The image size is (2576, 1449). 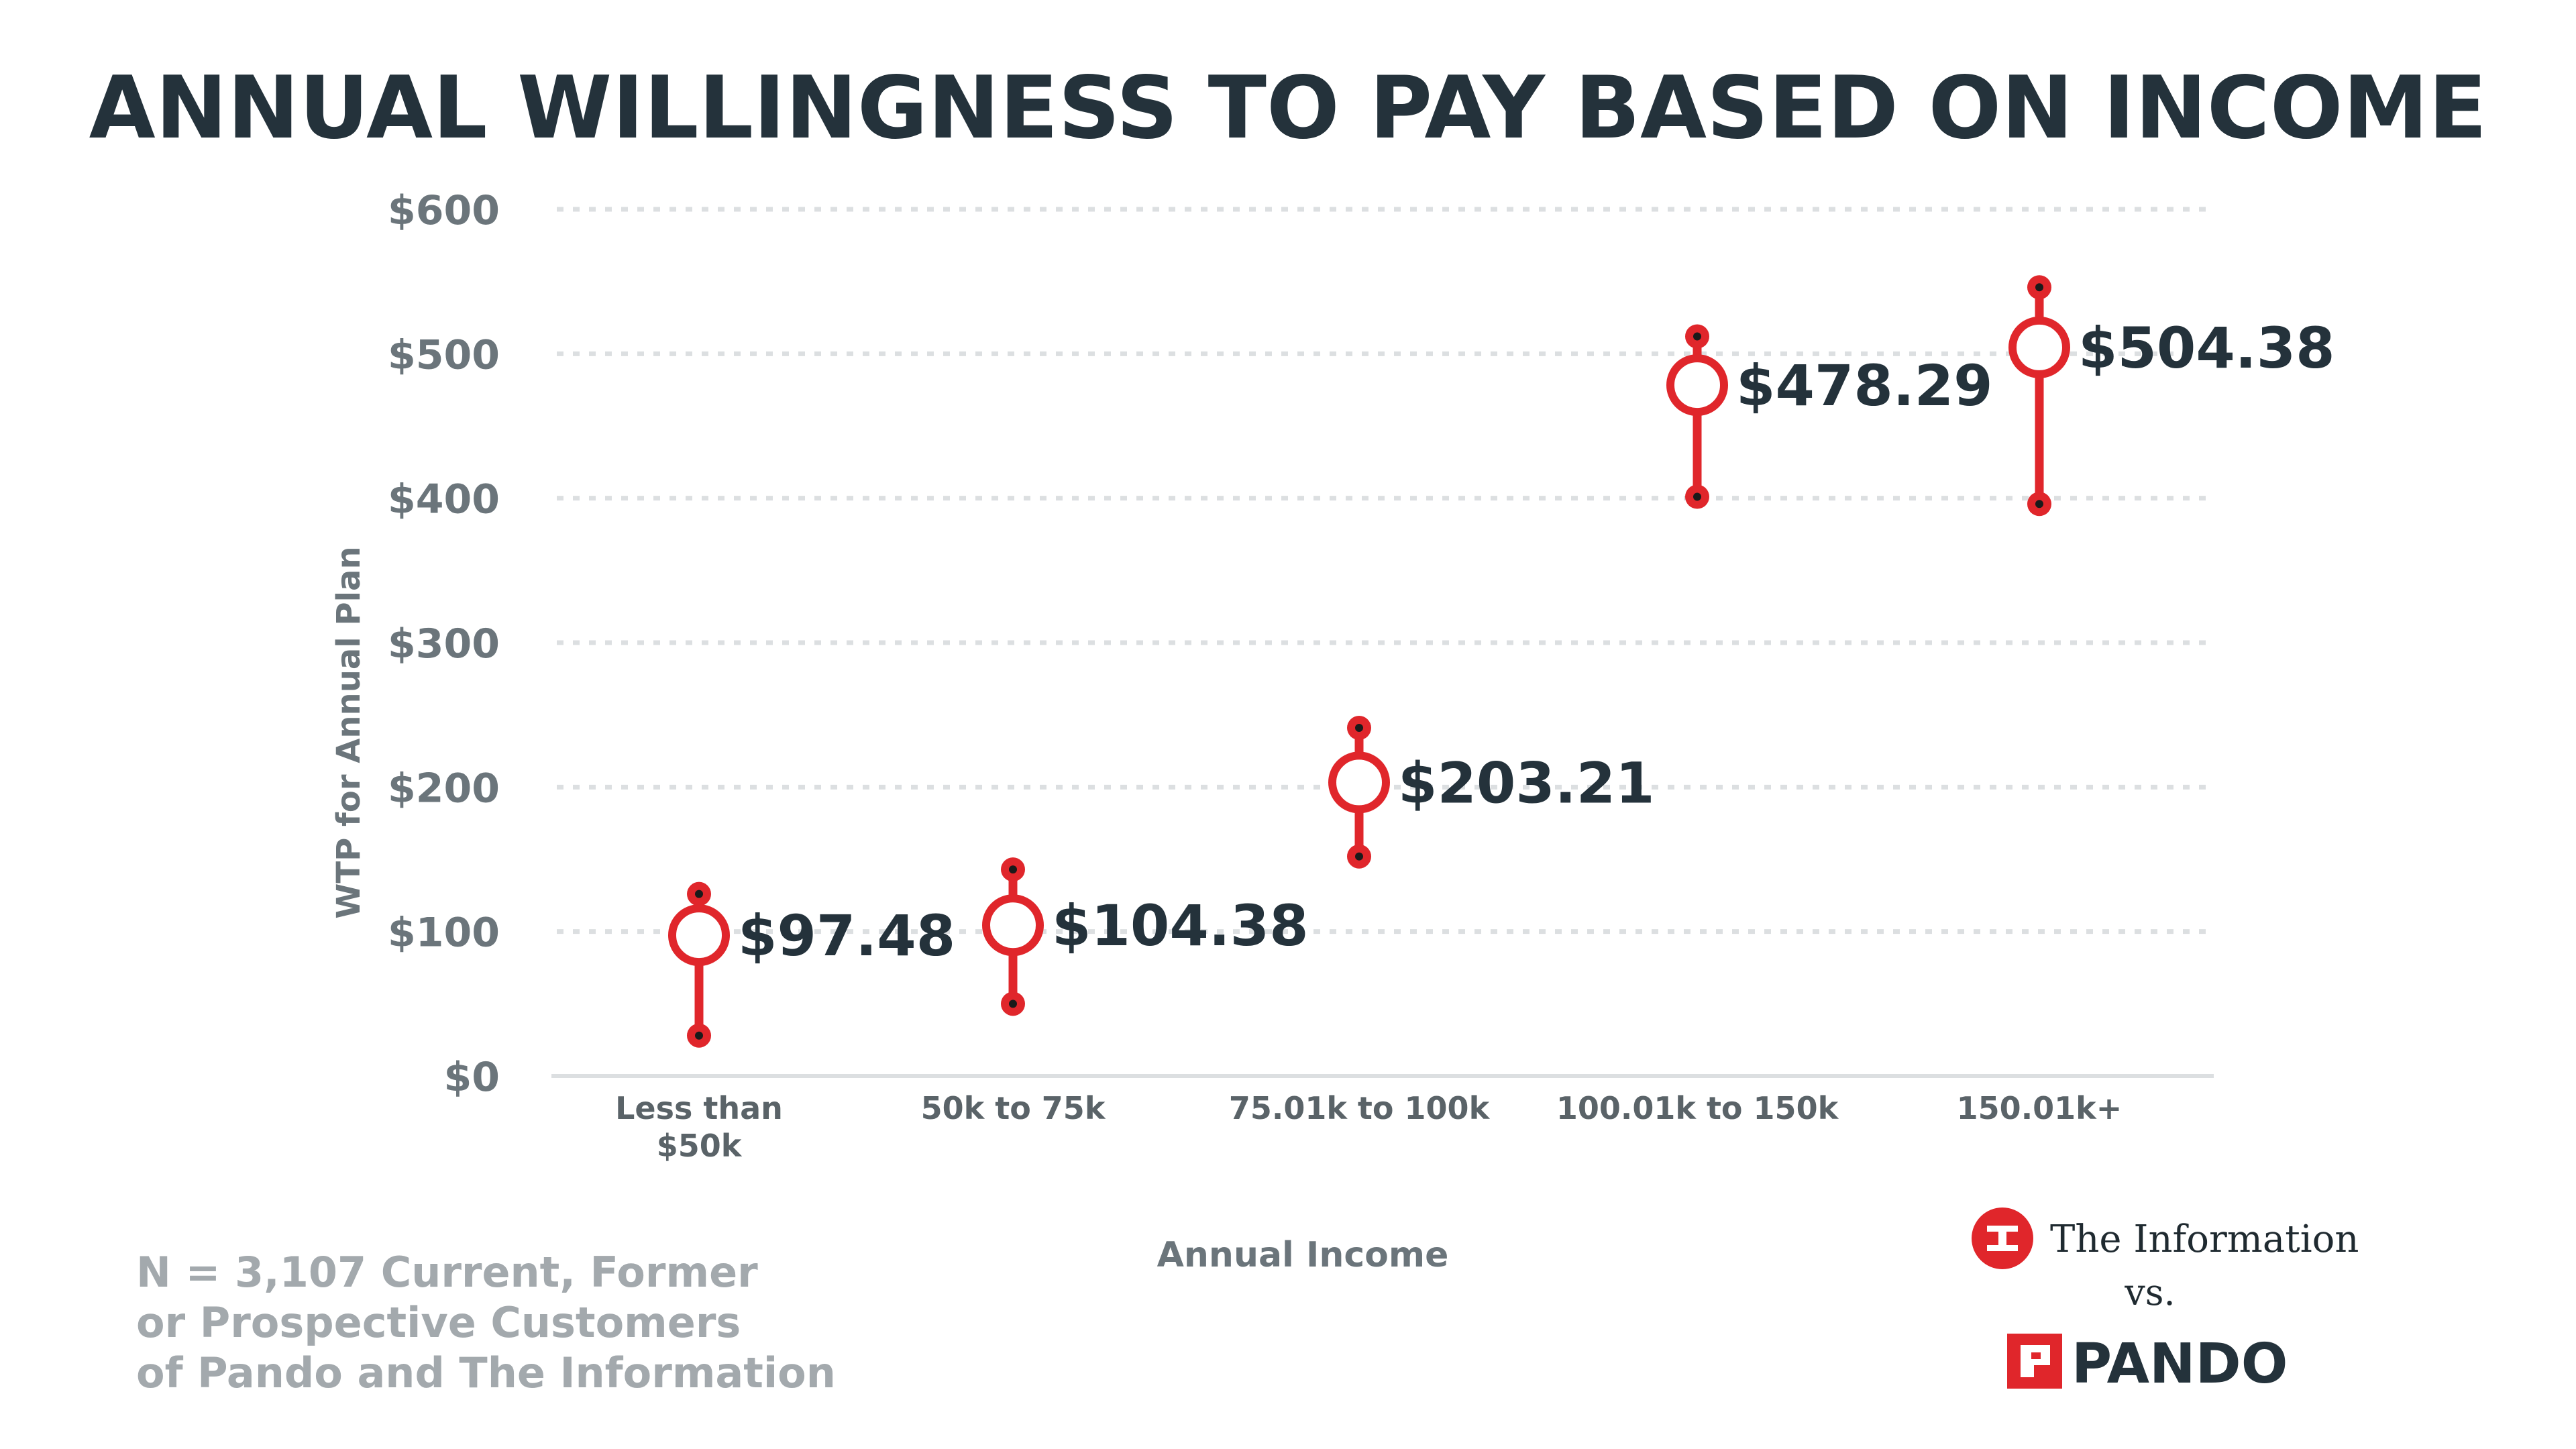 I want to click on range-marker: $504.38, so click(x=2171, y=396).